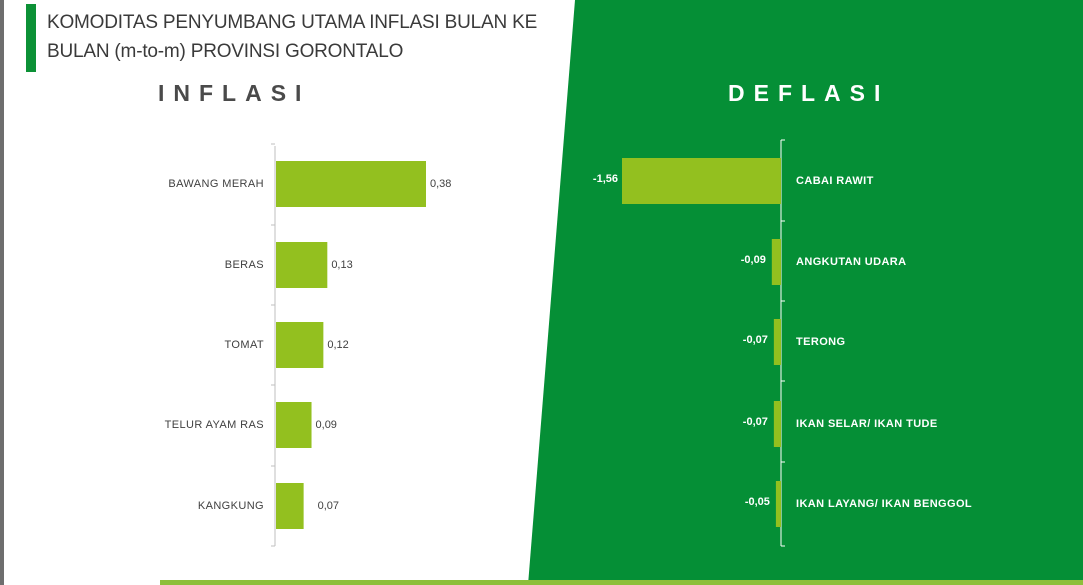 Image resolution: width=1083 pixels, height=585 pixels. Describe the element at coordinates (244, 265) in the screenshot. I see `inflasi-category-label-2: BERAS` at that location.